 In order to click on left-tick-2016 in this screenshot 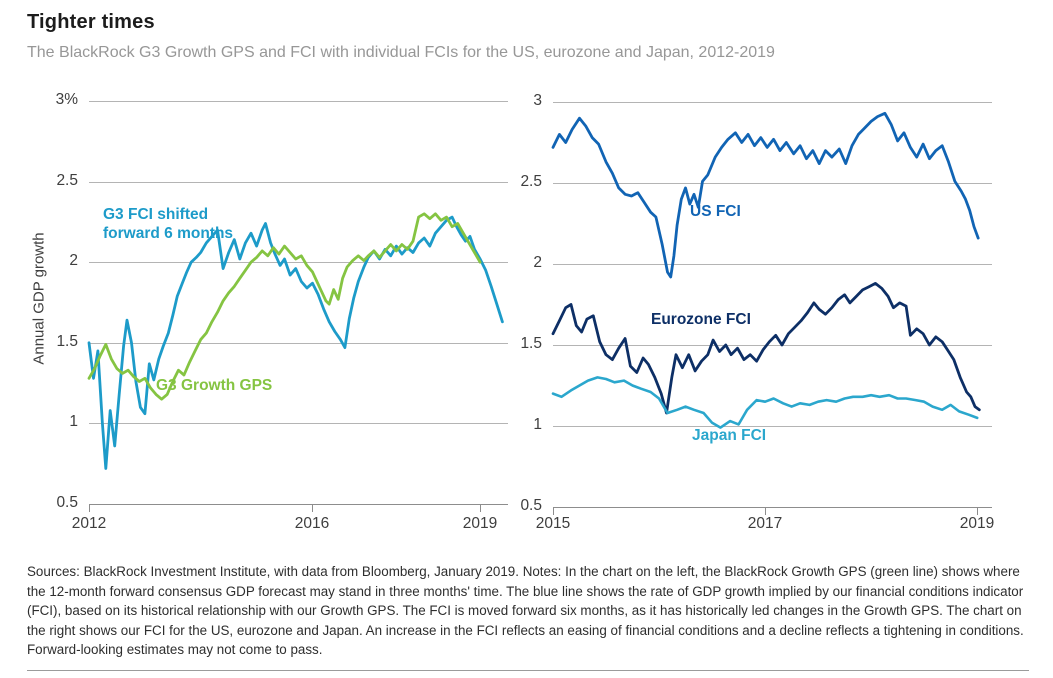, I will do `click(312, 508)`.